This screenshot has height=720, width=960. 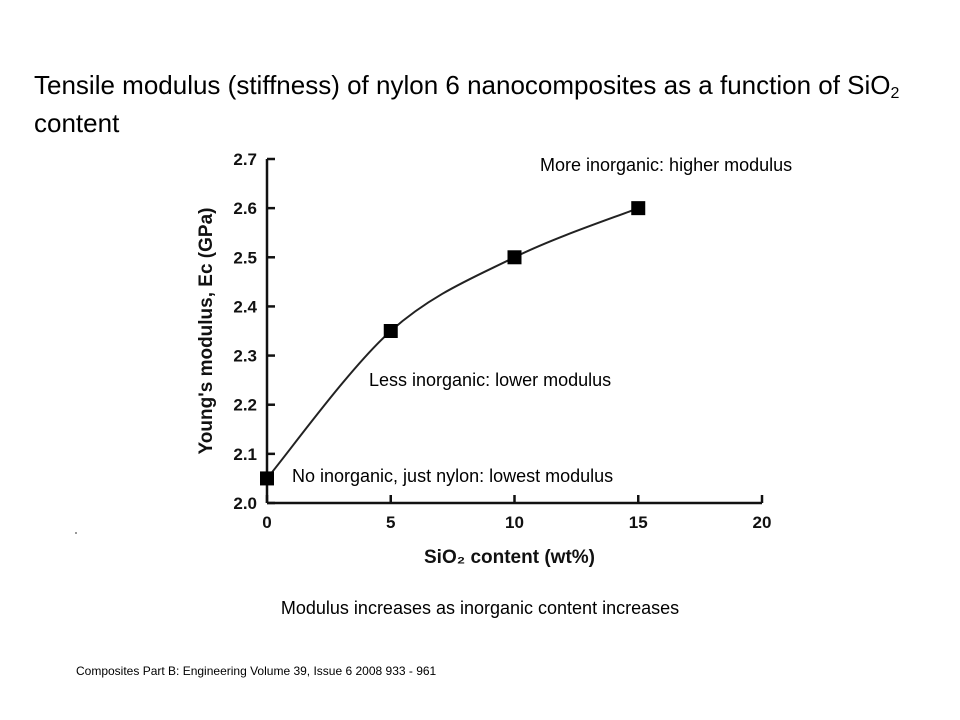 What do you see at coordinates (245, 356) in the screenshot?
I see `y-tick-label: 2.3` at bounding box center [245, 356].